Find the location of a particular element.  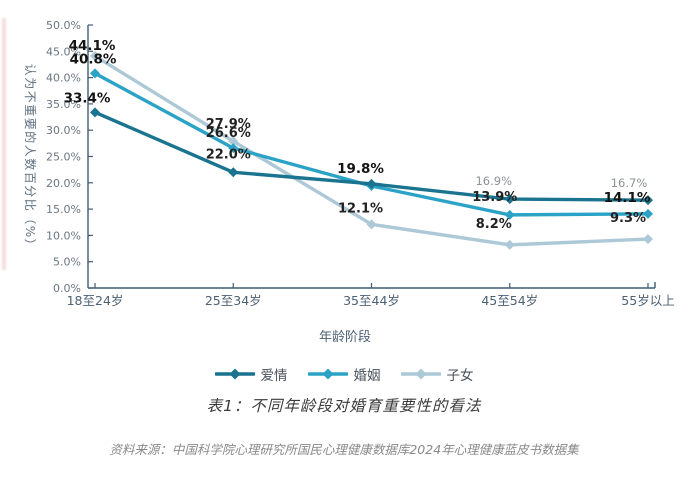

data-label: 16.9% is located at coordinates (493, 181).